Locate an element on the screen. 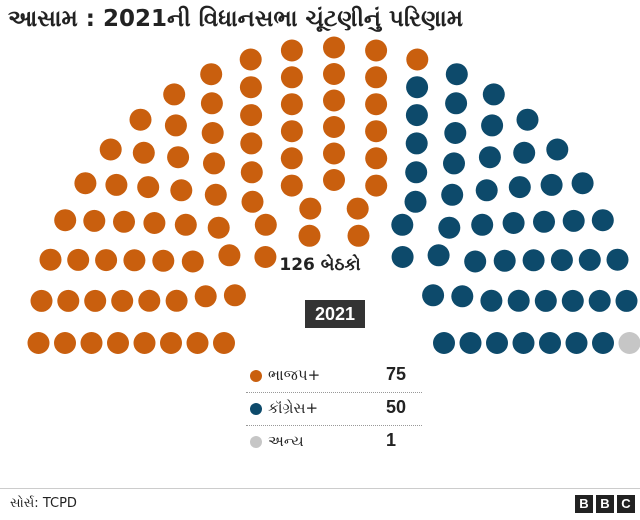 The image size is (640, 520). footer-divider is located at coordinates (320, 488).